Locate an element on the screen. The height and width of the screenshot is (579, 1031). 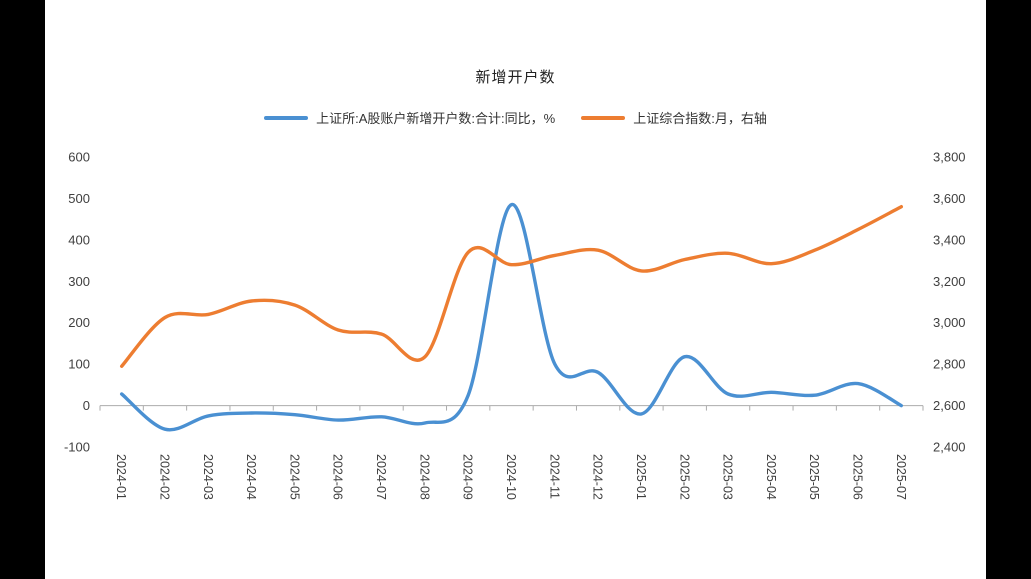
svg-text: -100 is located at coordinates (77, 447).